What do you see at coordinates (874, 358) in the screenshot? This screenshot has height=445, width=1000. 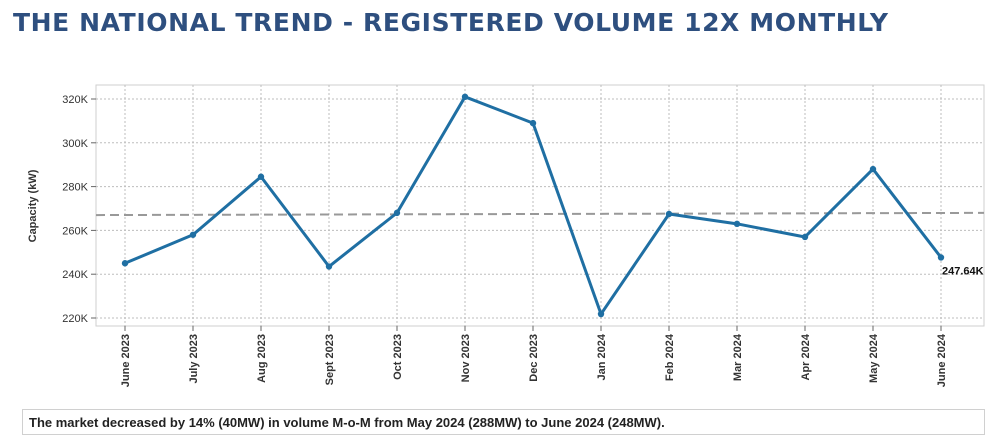 I see `x-tick-label: May 2024` at bounding box center [874, 358].